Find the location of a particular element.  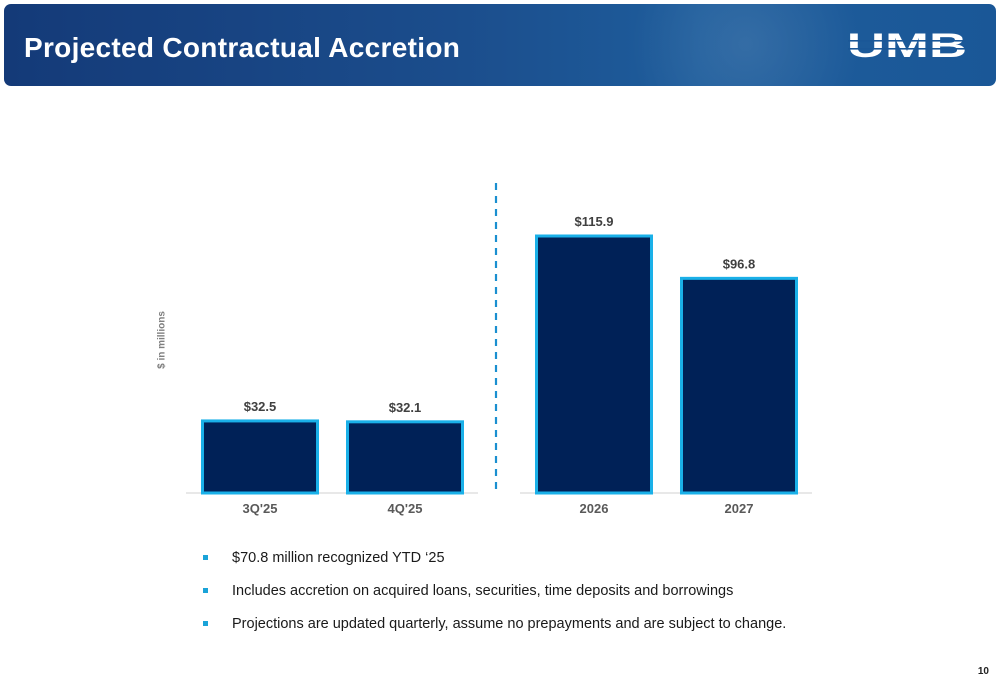

page-number: 10 is located at coordinates (983, 671).